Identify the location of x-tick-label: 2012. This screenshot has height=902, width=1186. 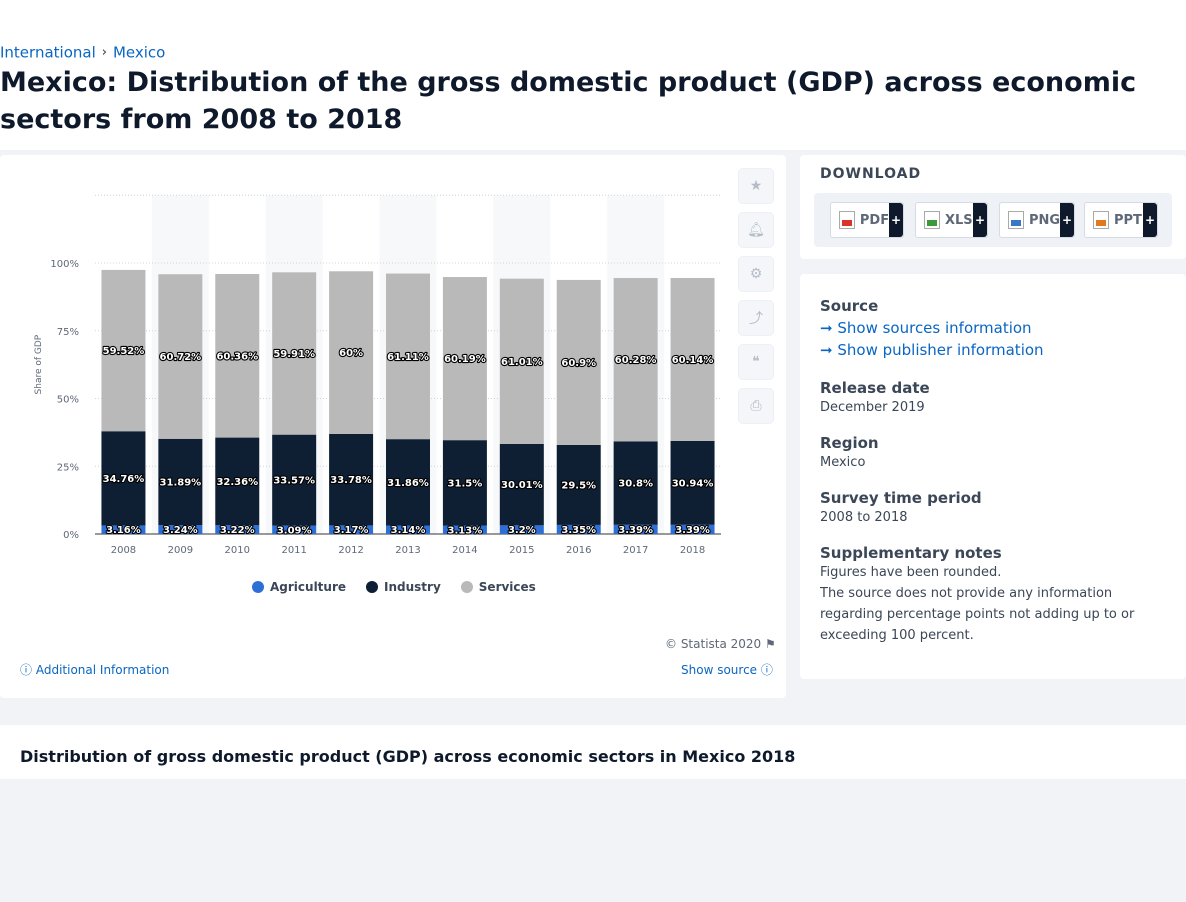
(350, 550).